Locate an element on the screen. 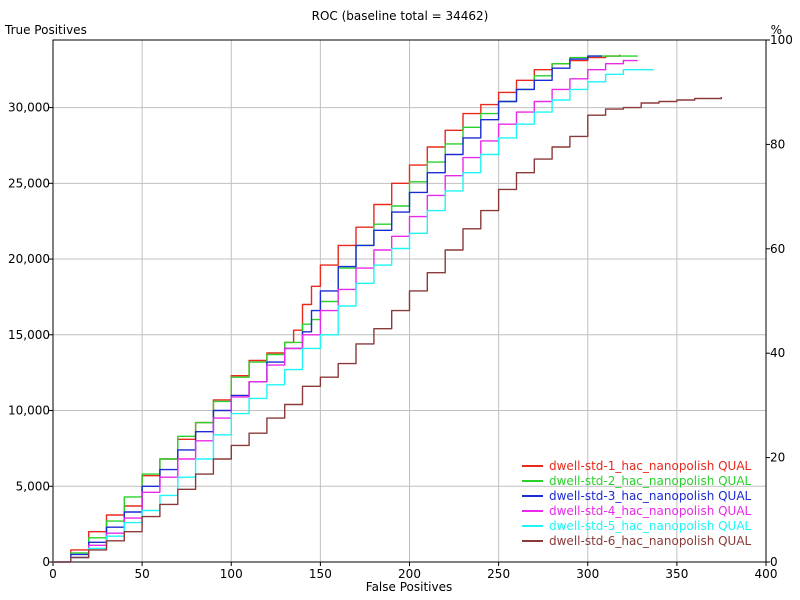 The image size is (800, 600). x-tick-label: 150 is located at coordinates (320, 574).